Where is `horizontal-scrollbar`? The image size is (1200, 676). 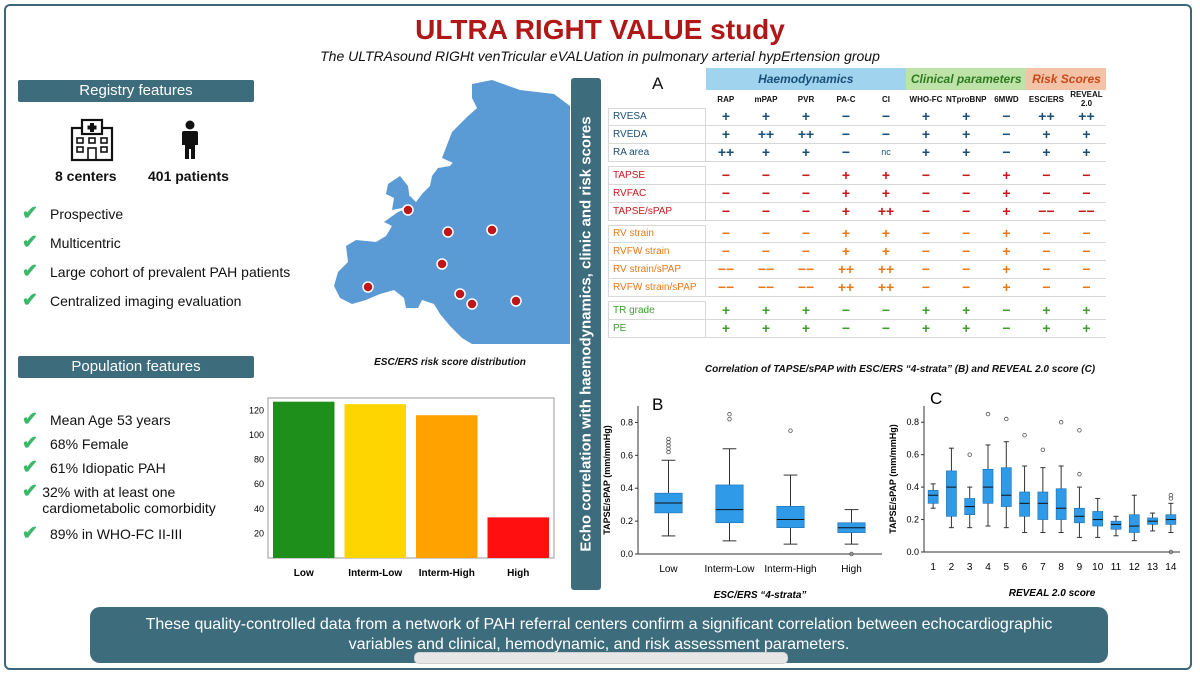
horizontal-scrollbar is located at coordinates (601, 658).